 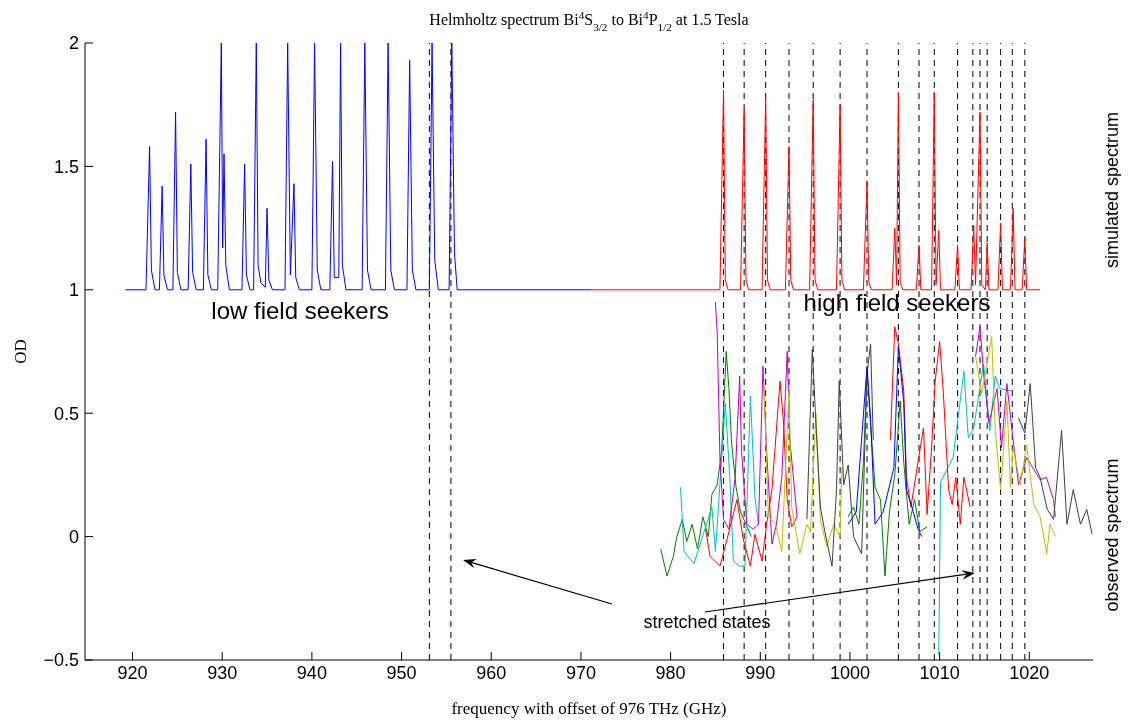 What do you see at coordinates (1112, 190) in the screenshot?
I see `text: simulated spectrum` at bounding box center [1112, 190].